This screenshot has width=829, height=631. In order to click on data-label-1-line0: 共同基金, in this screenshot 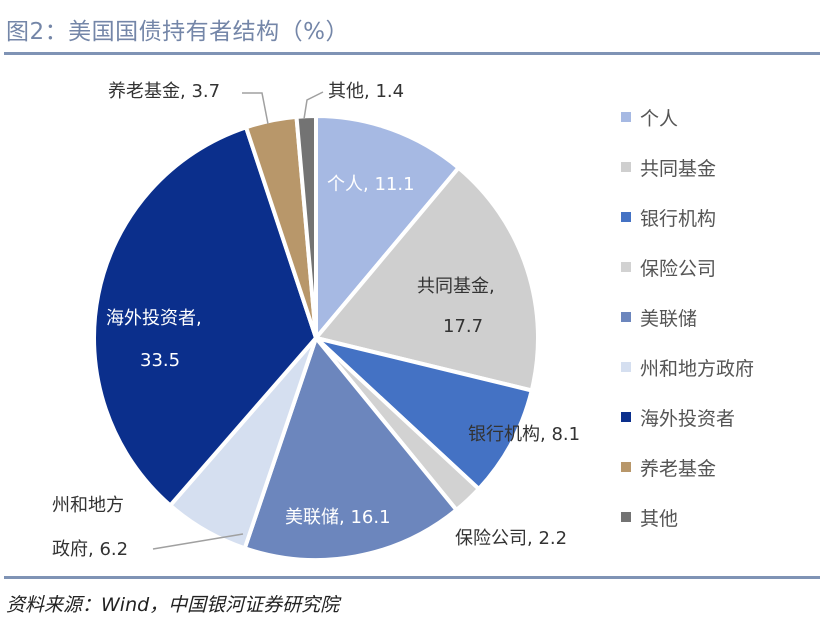, I will do `click(456, 286)`.